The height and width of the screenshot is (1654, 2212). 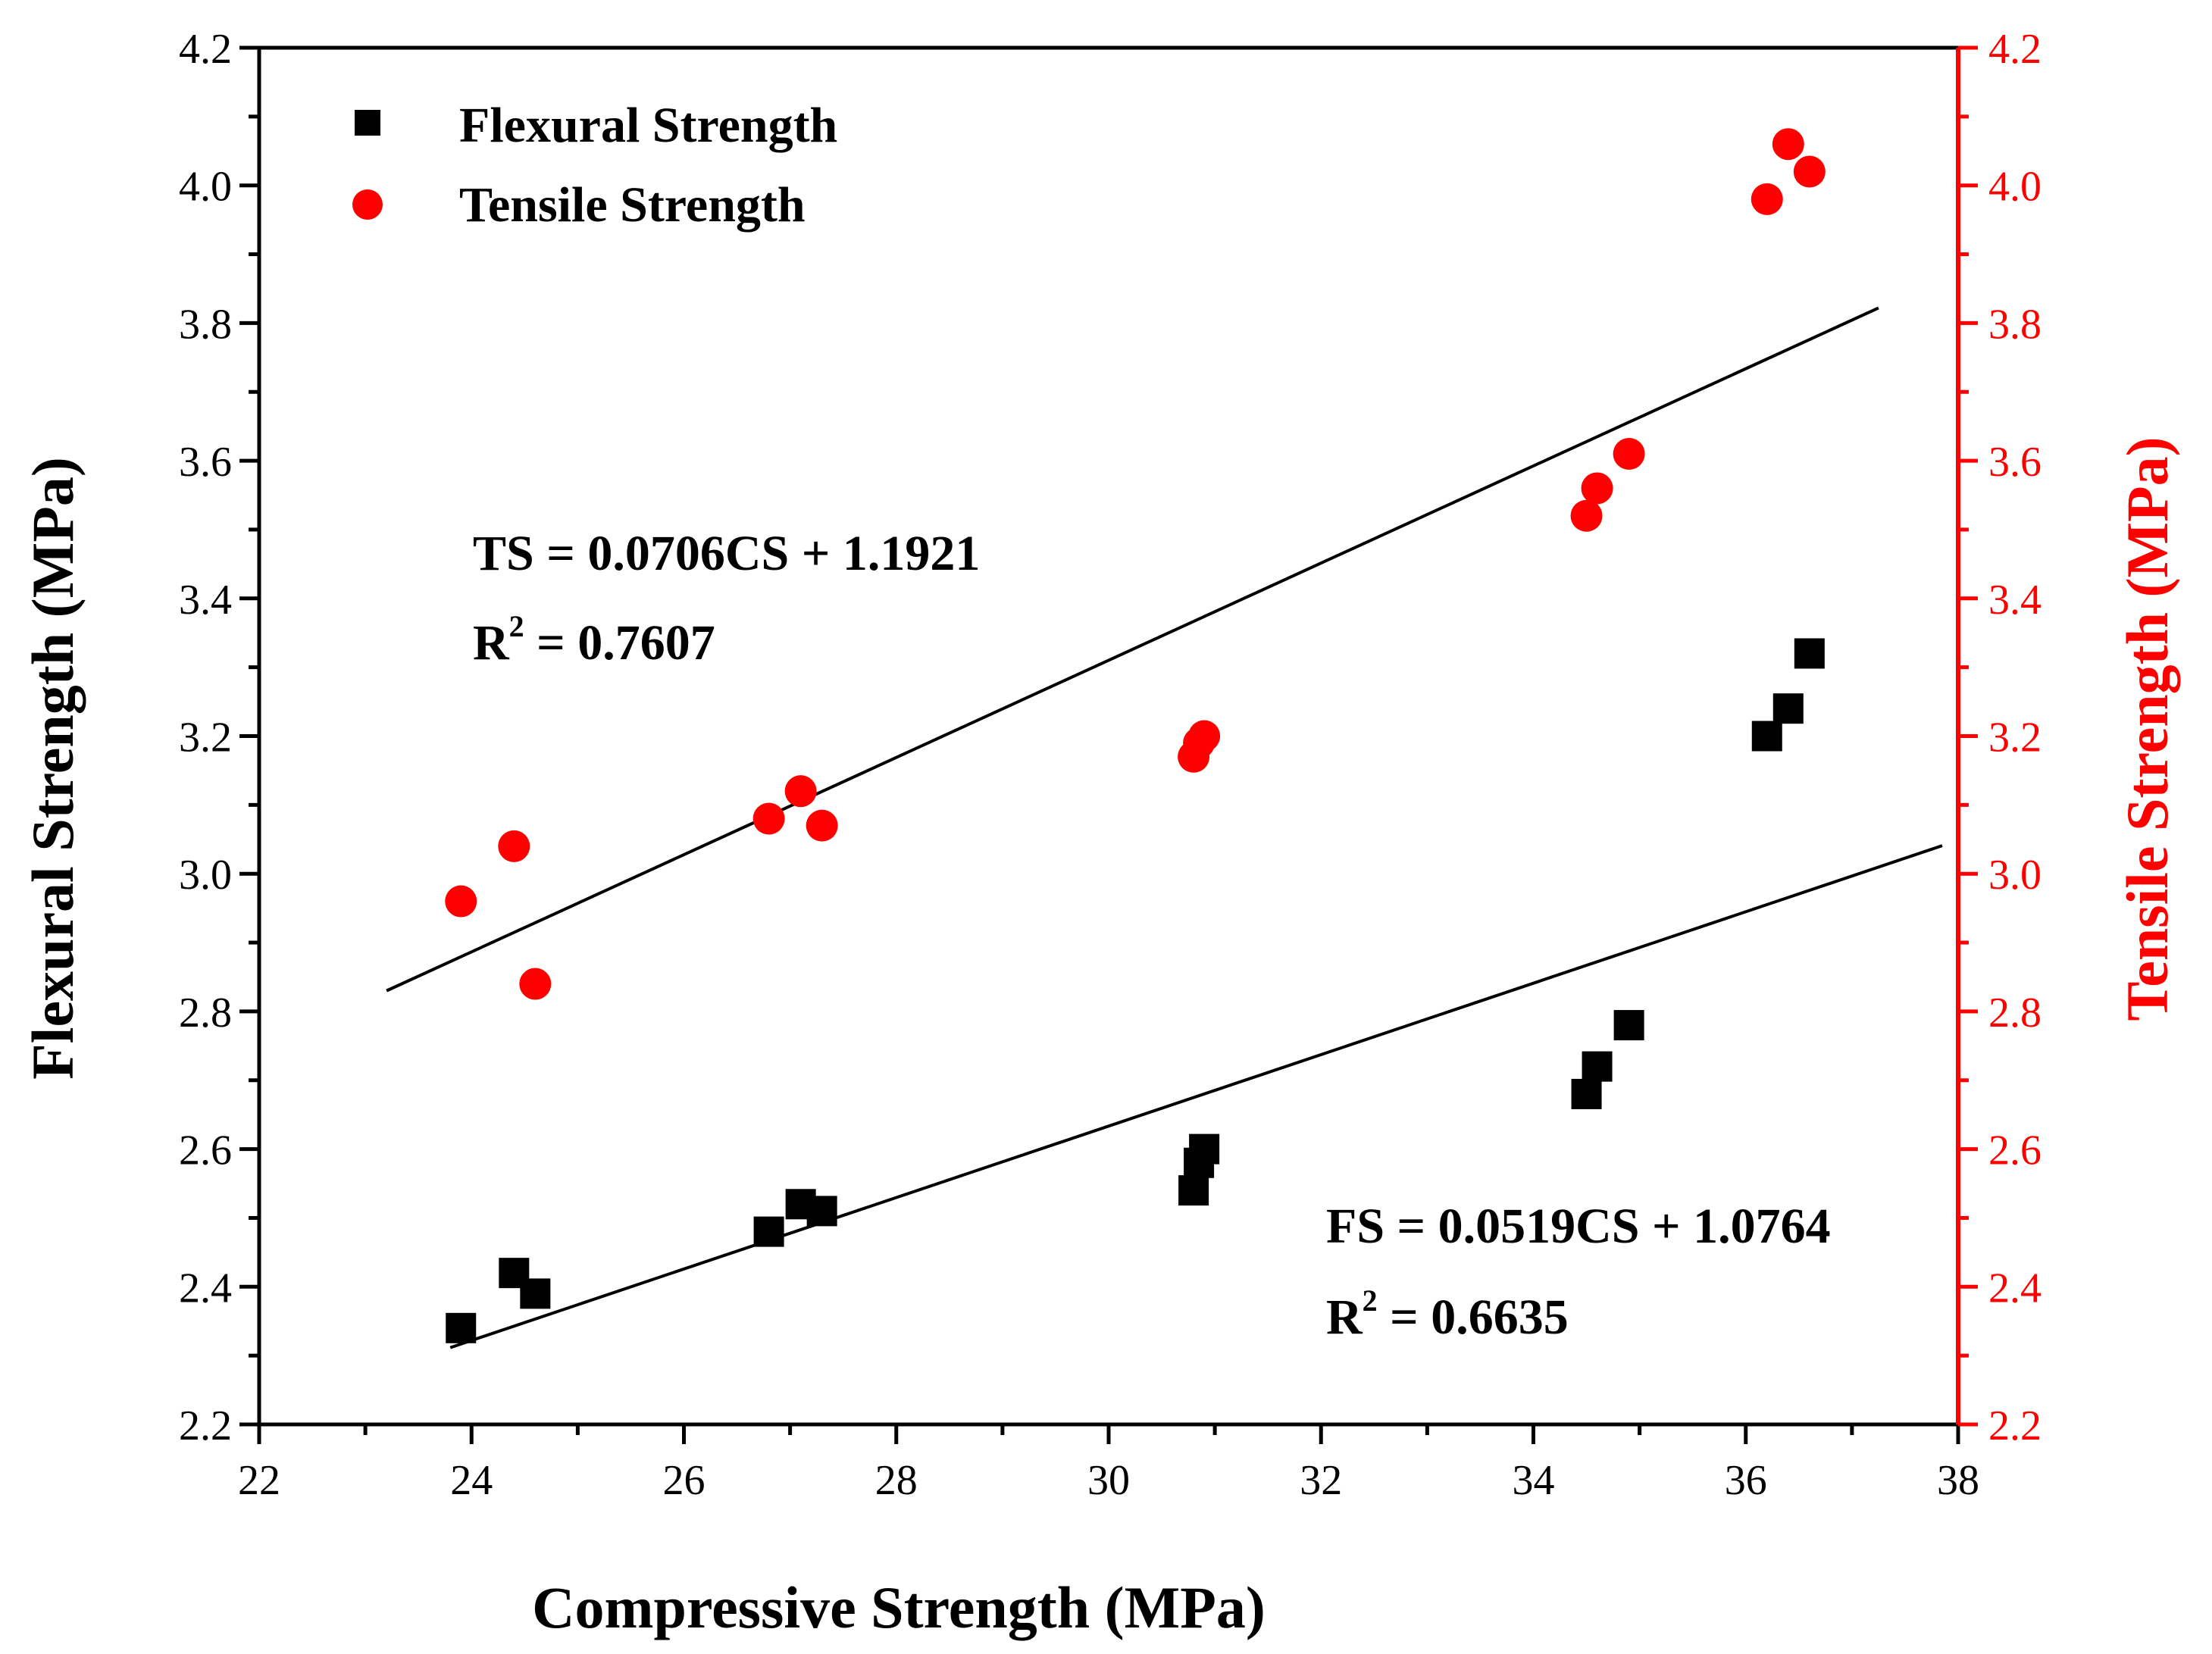 I want to click on x-tick-label: 32, so click(x=1321, y=1480).